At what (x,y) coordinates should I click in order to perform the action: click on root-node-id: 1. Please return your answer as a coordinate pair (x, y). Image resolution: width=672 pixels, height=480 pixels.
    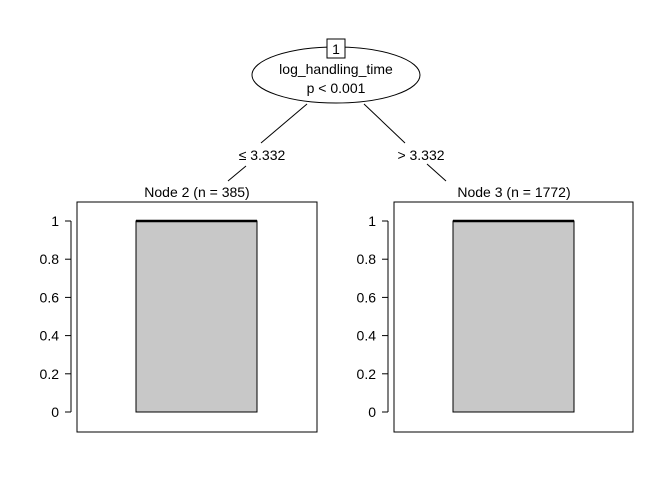
    Looking at the image, I should click on (336, 49).